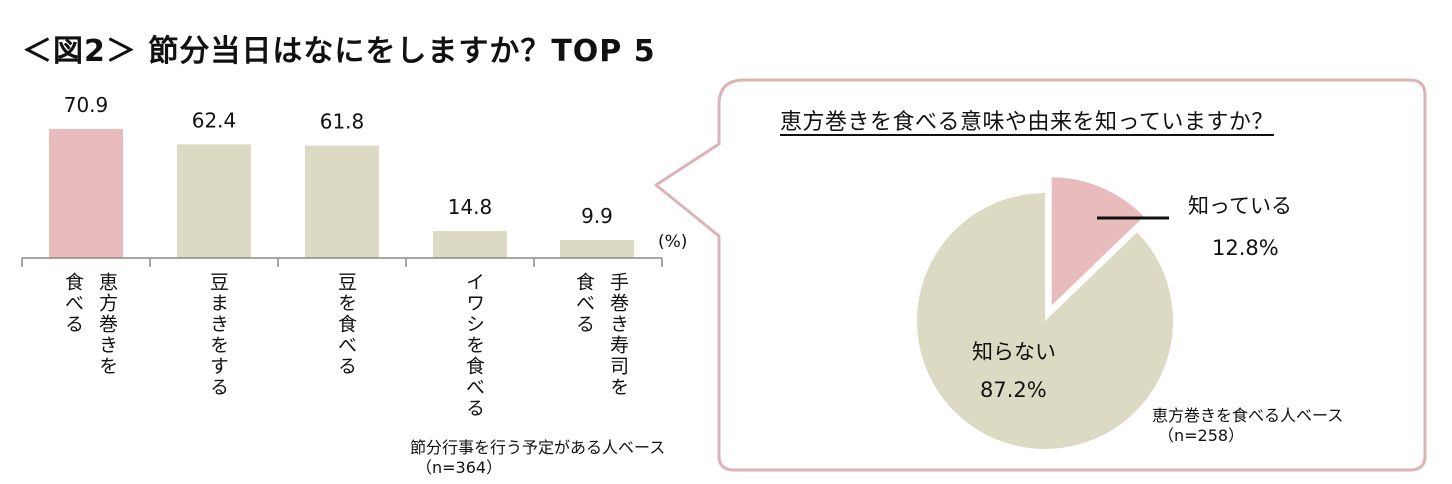 The height and width of the screenshot is (484, 1452). What do you see at coordinates (672, 242) in the screenshot?
I see `unit-label: (%)` at bounding box center [672, 242].